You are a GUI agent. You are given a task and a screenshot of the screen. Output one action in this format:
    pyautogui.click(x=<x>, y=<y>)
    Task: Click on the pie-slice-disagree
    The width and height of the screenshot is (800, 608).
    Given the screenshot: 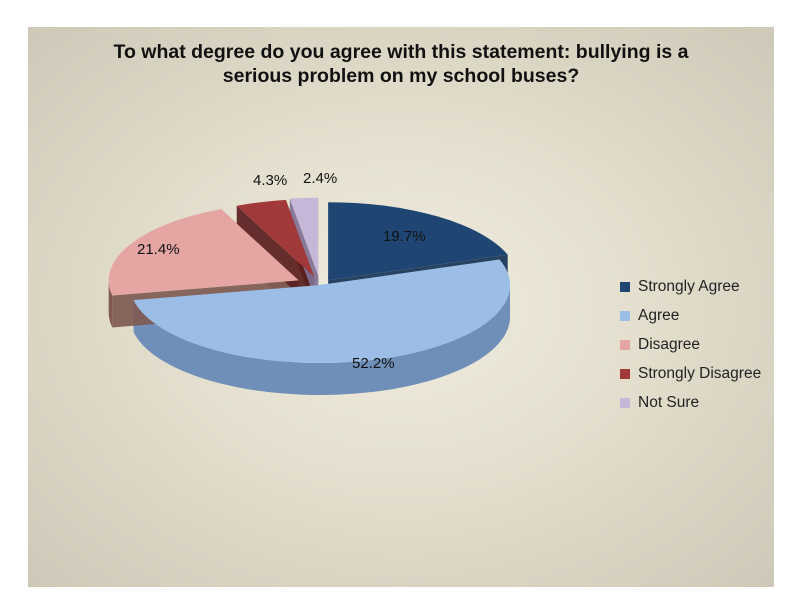 What is the action you would take?
    pyautogui.click(x=203, y=252)
    